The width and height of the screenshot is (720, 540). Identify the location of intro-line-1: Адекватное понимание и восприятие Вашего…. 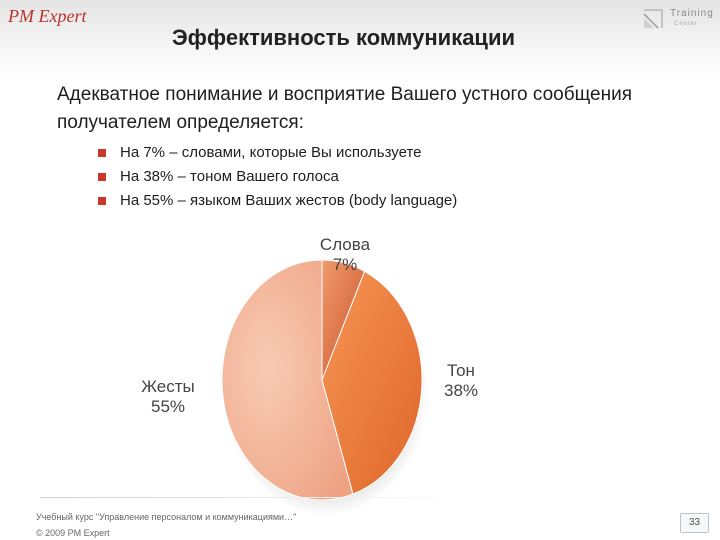
(345, 94).